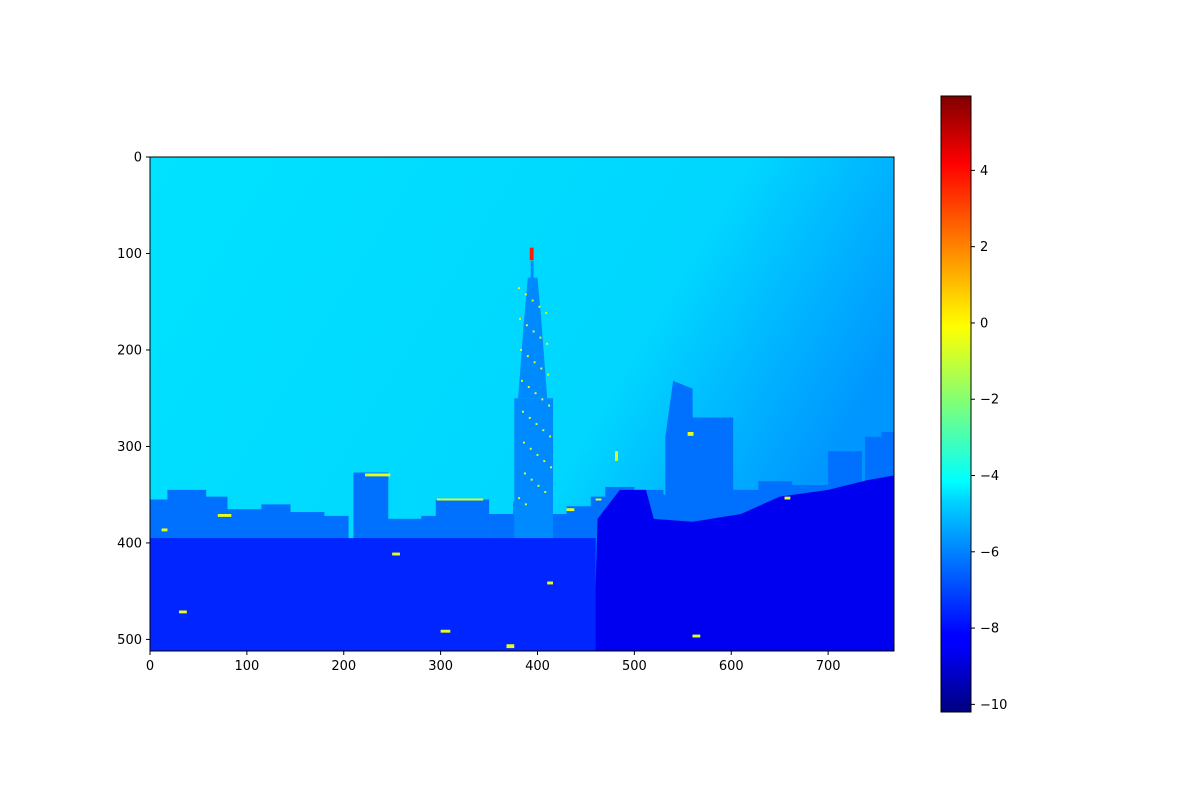 This screenshot has height=800, width=1200. I want to click on city-ground, so click(373, 594).